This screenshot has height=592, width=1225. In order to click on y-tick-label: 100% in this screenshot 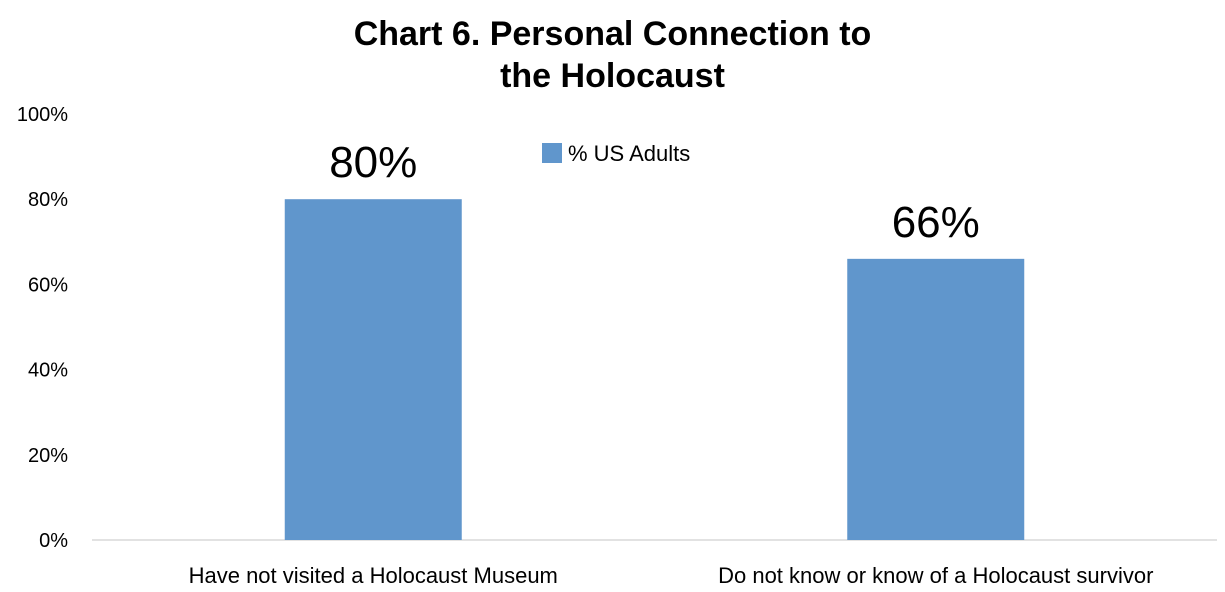, I will do `click(42, 115)`.